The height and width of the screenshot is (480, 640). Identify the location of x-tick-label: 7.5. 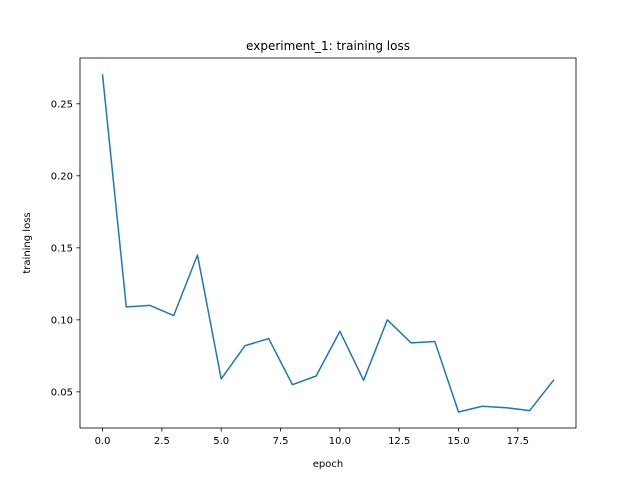
(281, 441).